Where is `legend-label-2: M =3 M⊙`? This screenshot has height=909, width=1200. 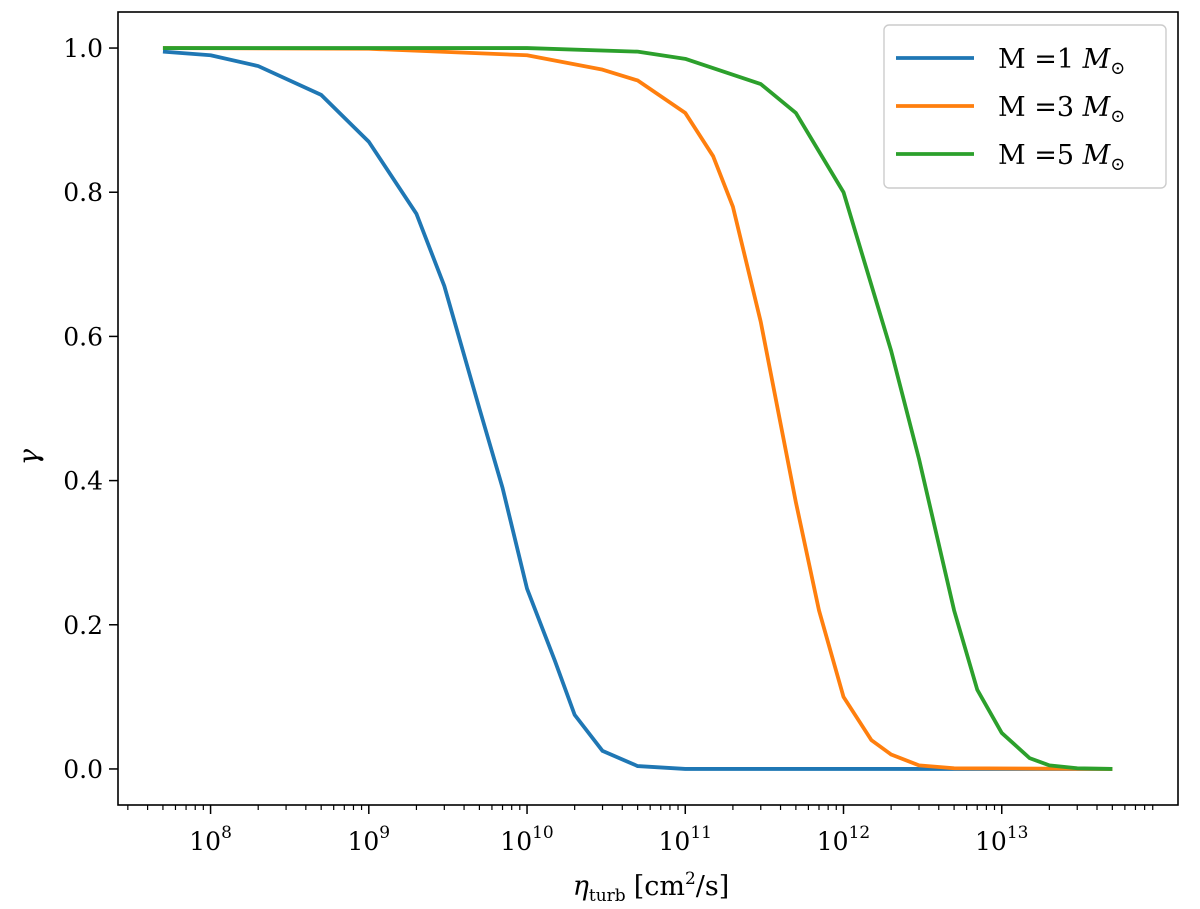 legend-label-2: M =3 M⊙ is located at coordinates (1061, 109).